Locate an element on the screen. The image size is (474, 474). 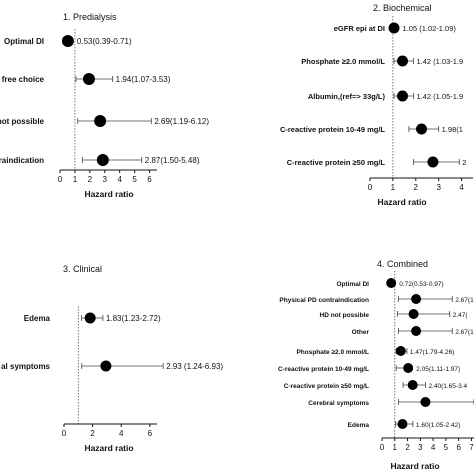
panel-title: 3. Clinical is located at coordinates (82, 269).